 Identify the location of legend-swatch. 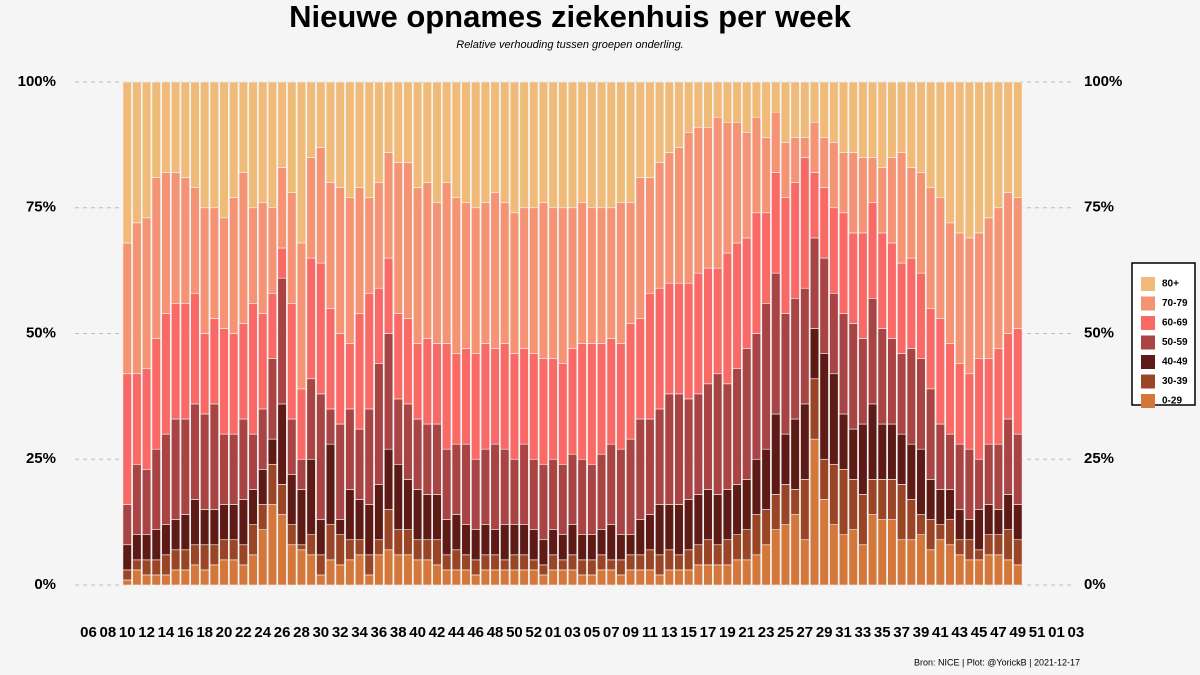
(1148, 323).